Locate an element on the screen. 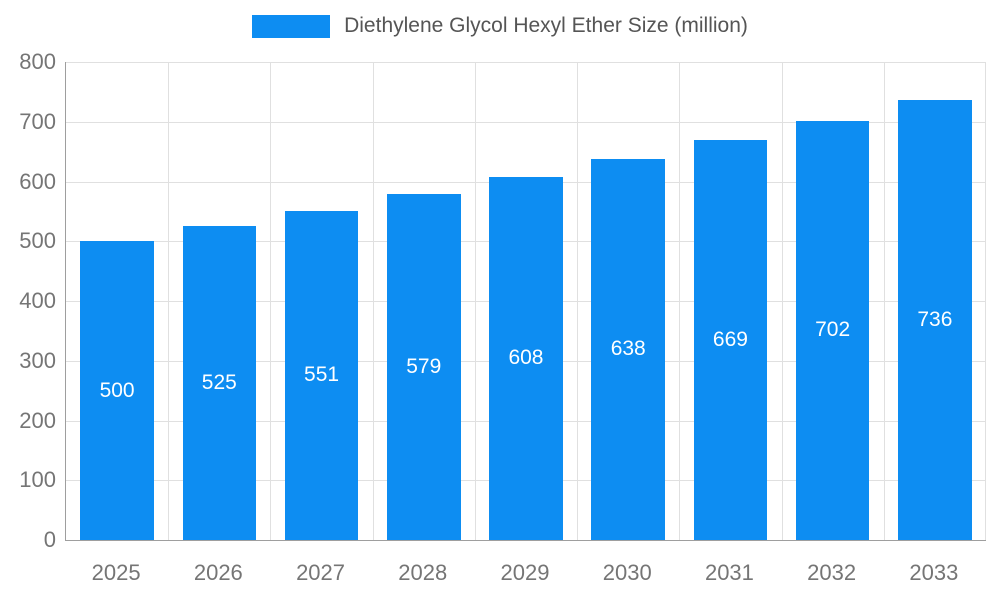  xtick-label: 2033 is located at coordinates (934, 572).